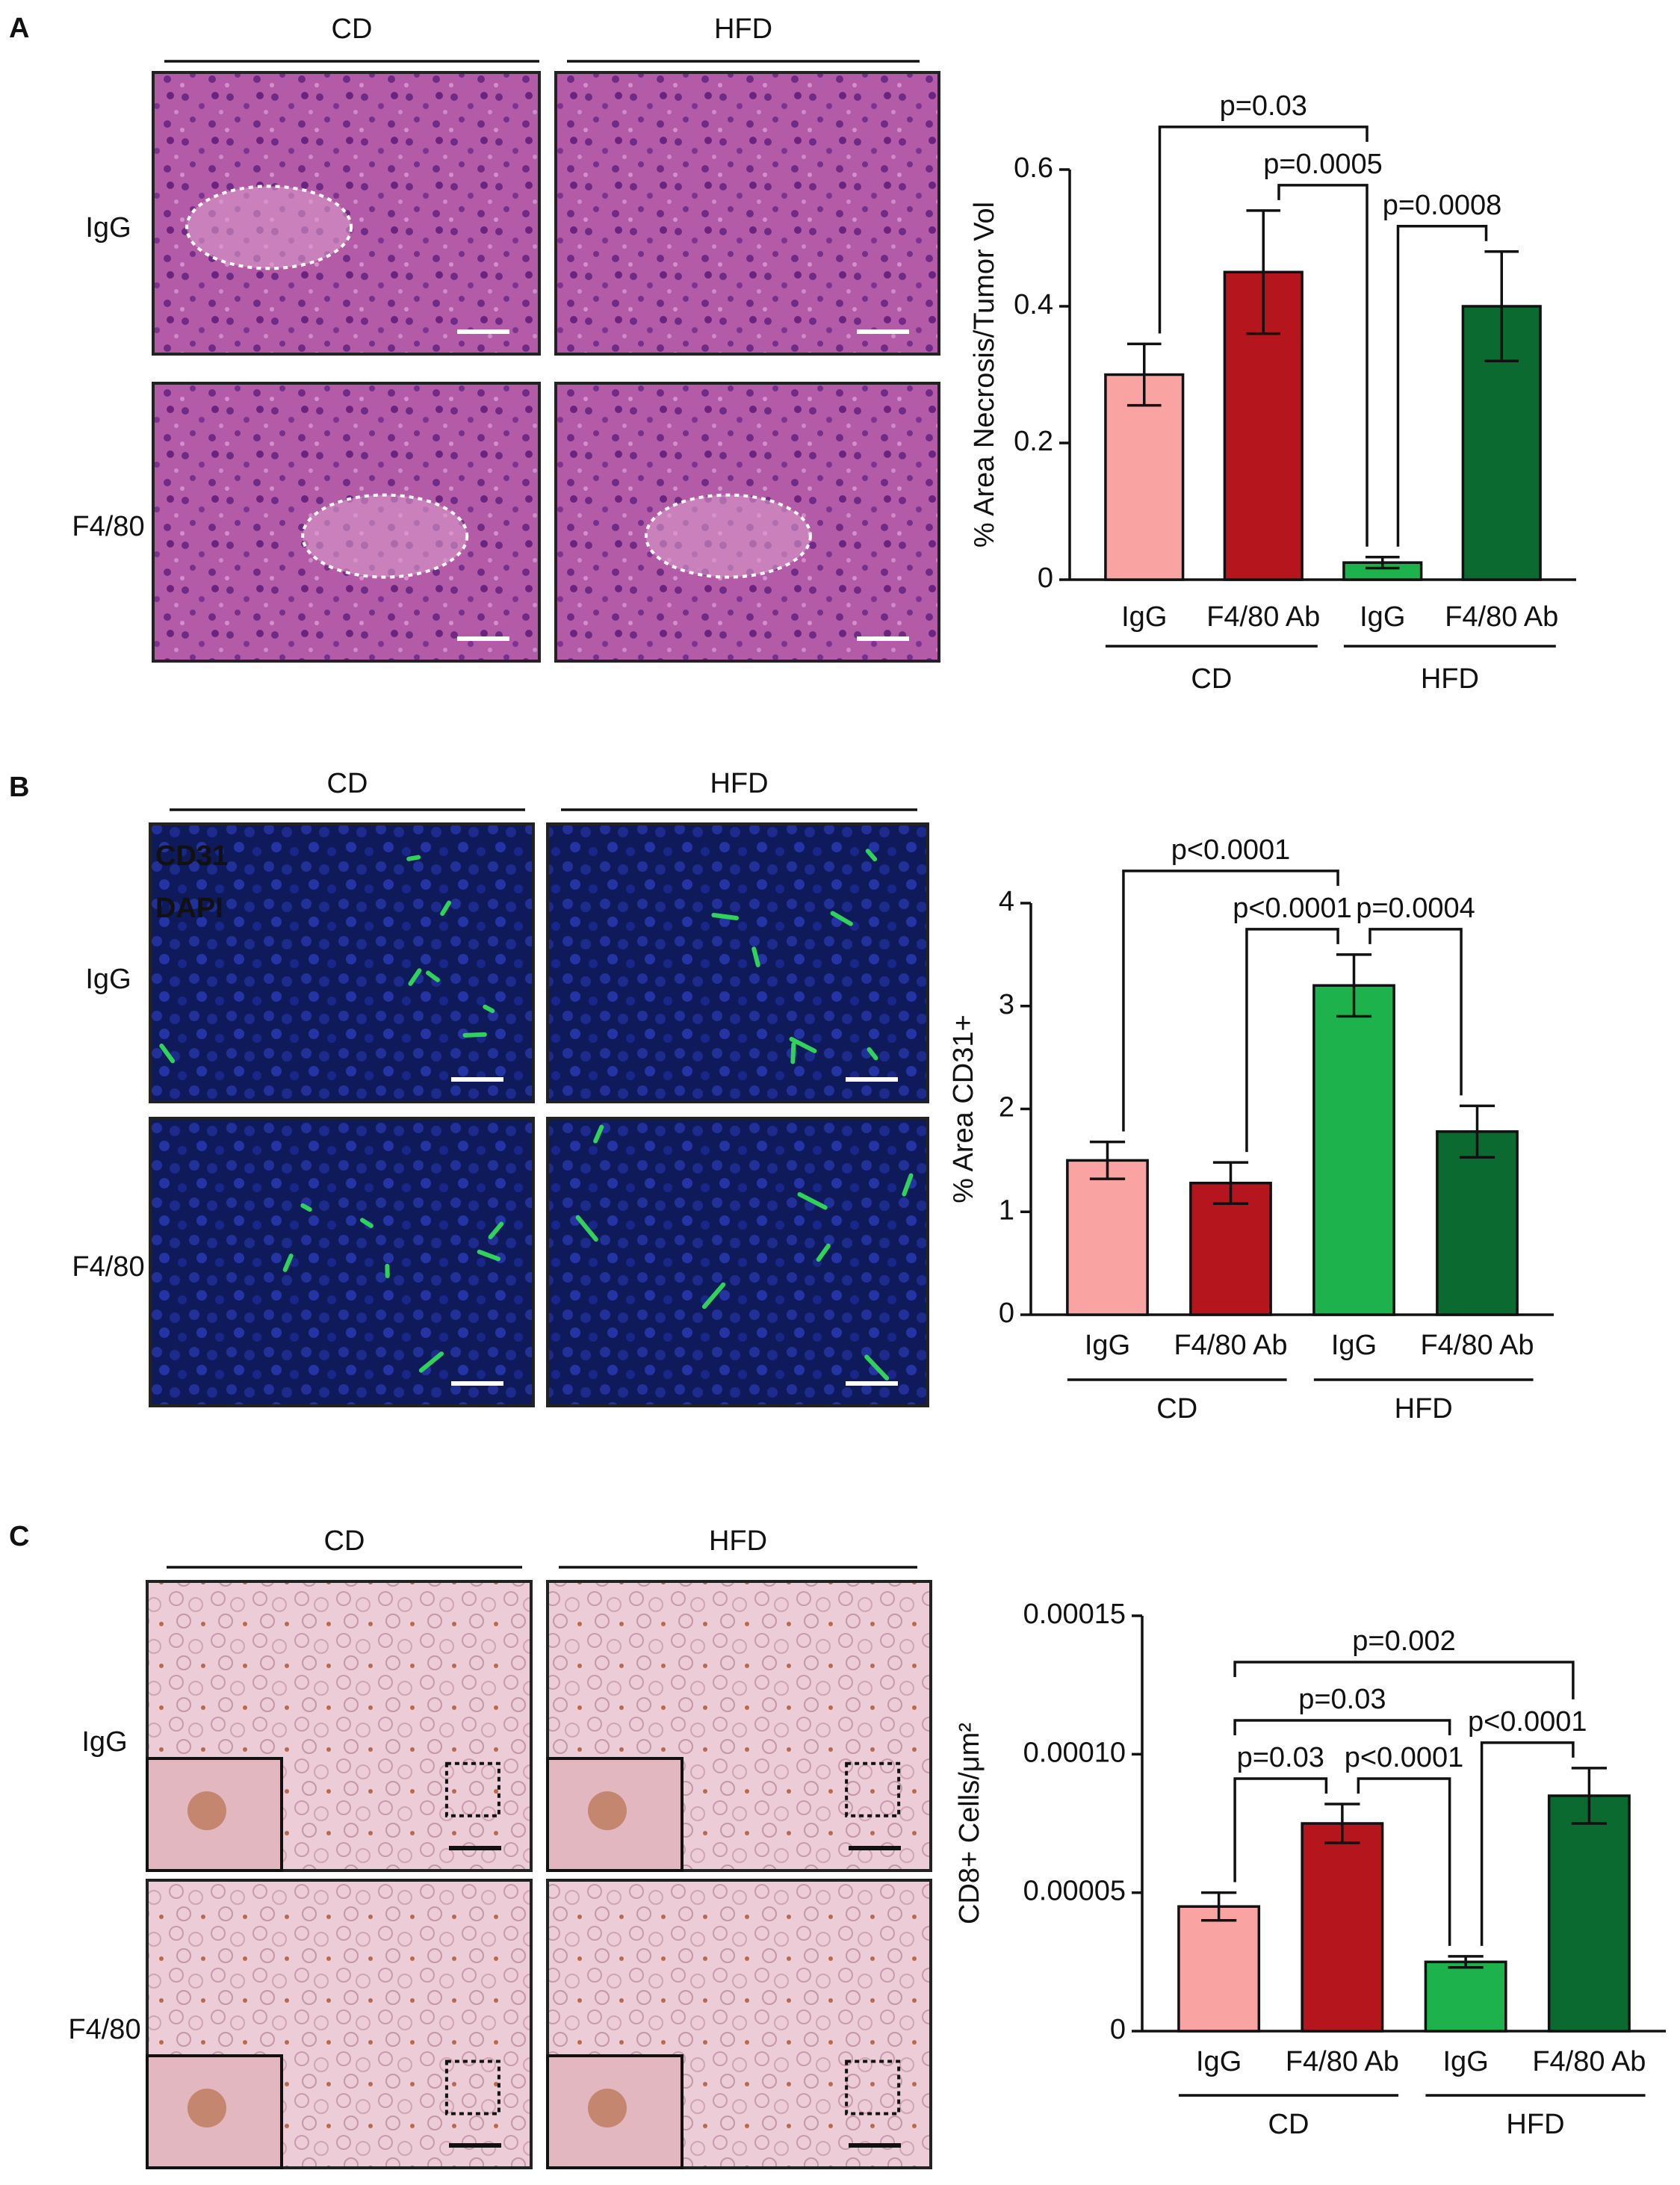  I want to click on y-tick-label: 0.2, so click(1033, 441).